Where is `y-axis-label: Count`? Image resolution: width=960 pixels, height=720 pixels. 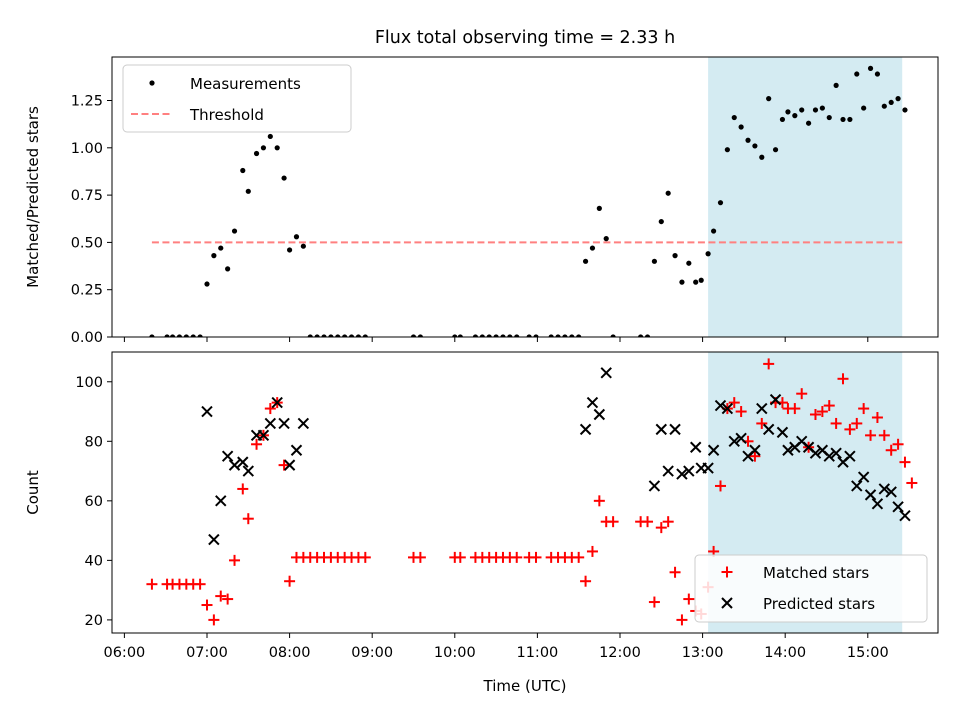 y-axis-label: Count is located at coordinates (33, 492).